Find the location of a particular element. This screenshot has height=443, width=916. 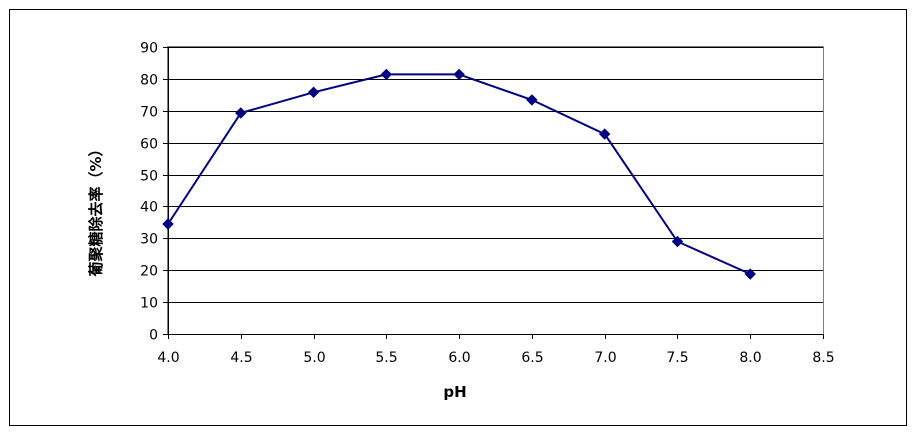

x-tick-label: 6.0 is located at coordinates (459, 358).